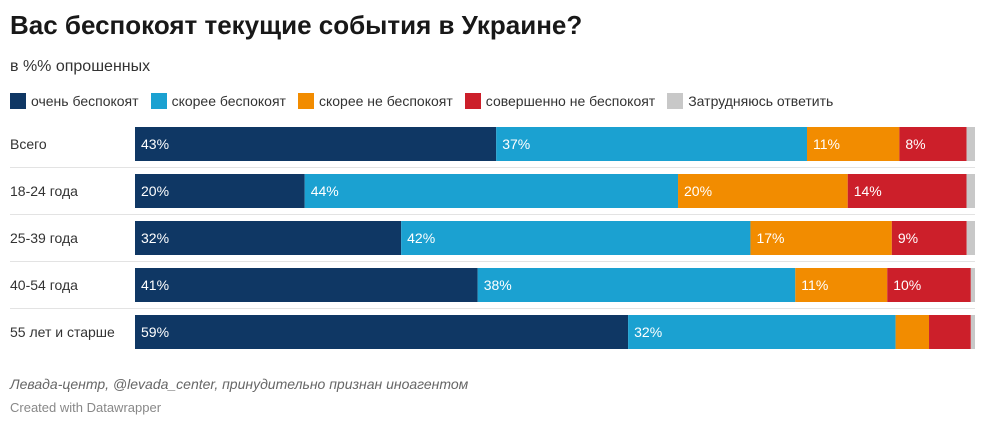 The width and height of the screenshot is (982, 425). I want to click on category-label: 40-54 года, so click(44, 285).